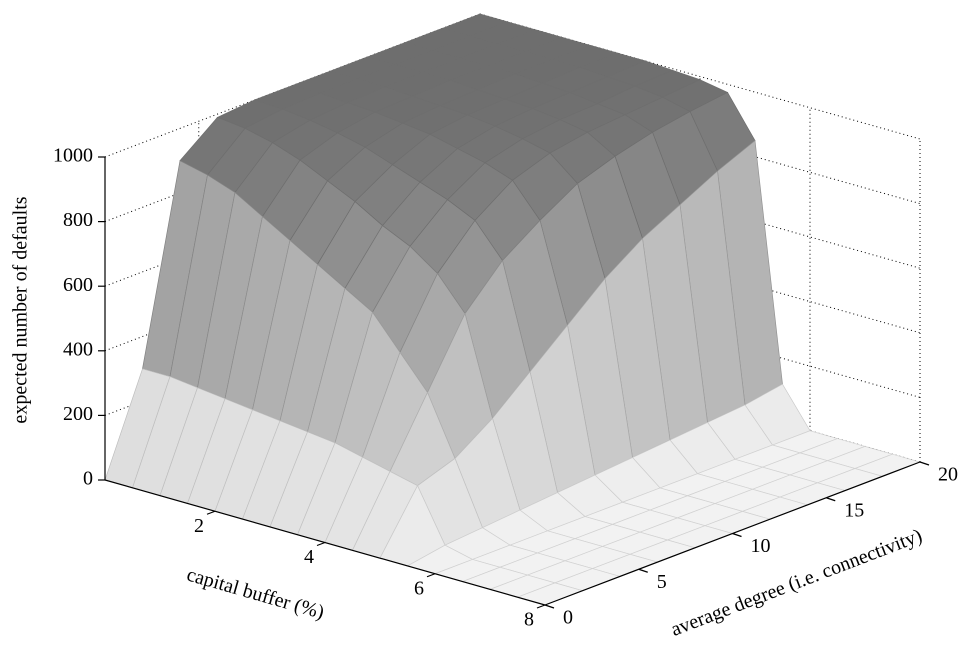 The width and height of the screenshot is (971, 653). Describe the element at coordinates (88, 479) in the screenshot. I see `z-tick-label: 0` at that location.